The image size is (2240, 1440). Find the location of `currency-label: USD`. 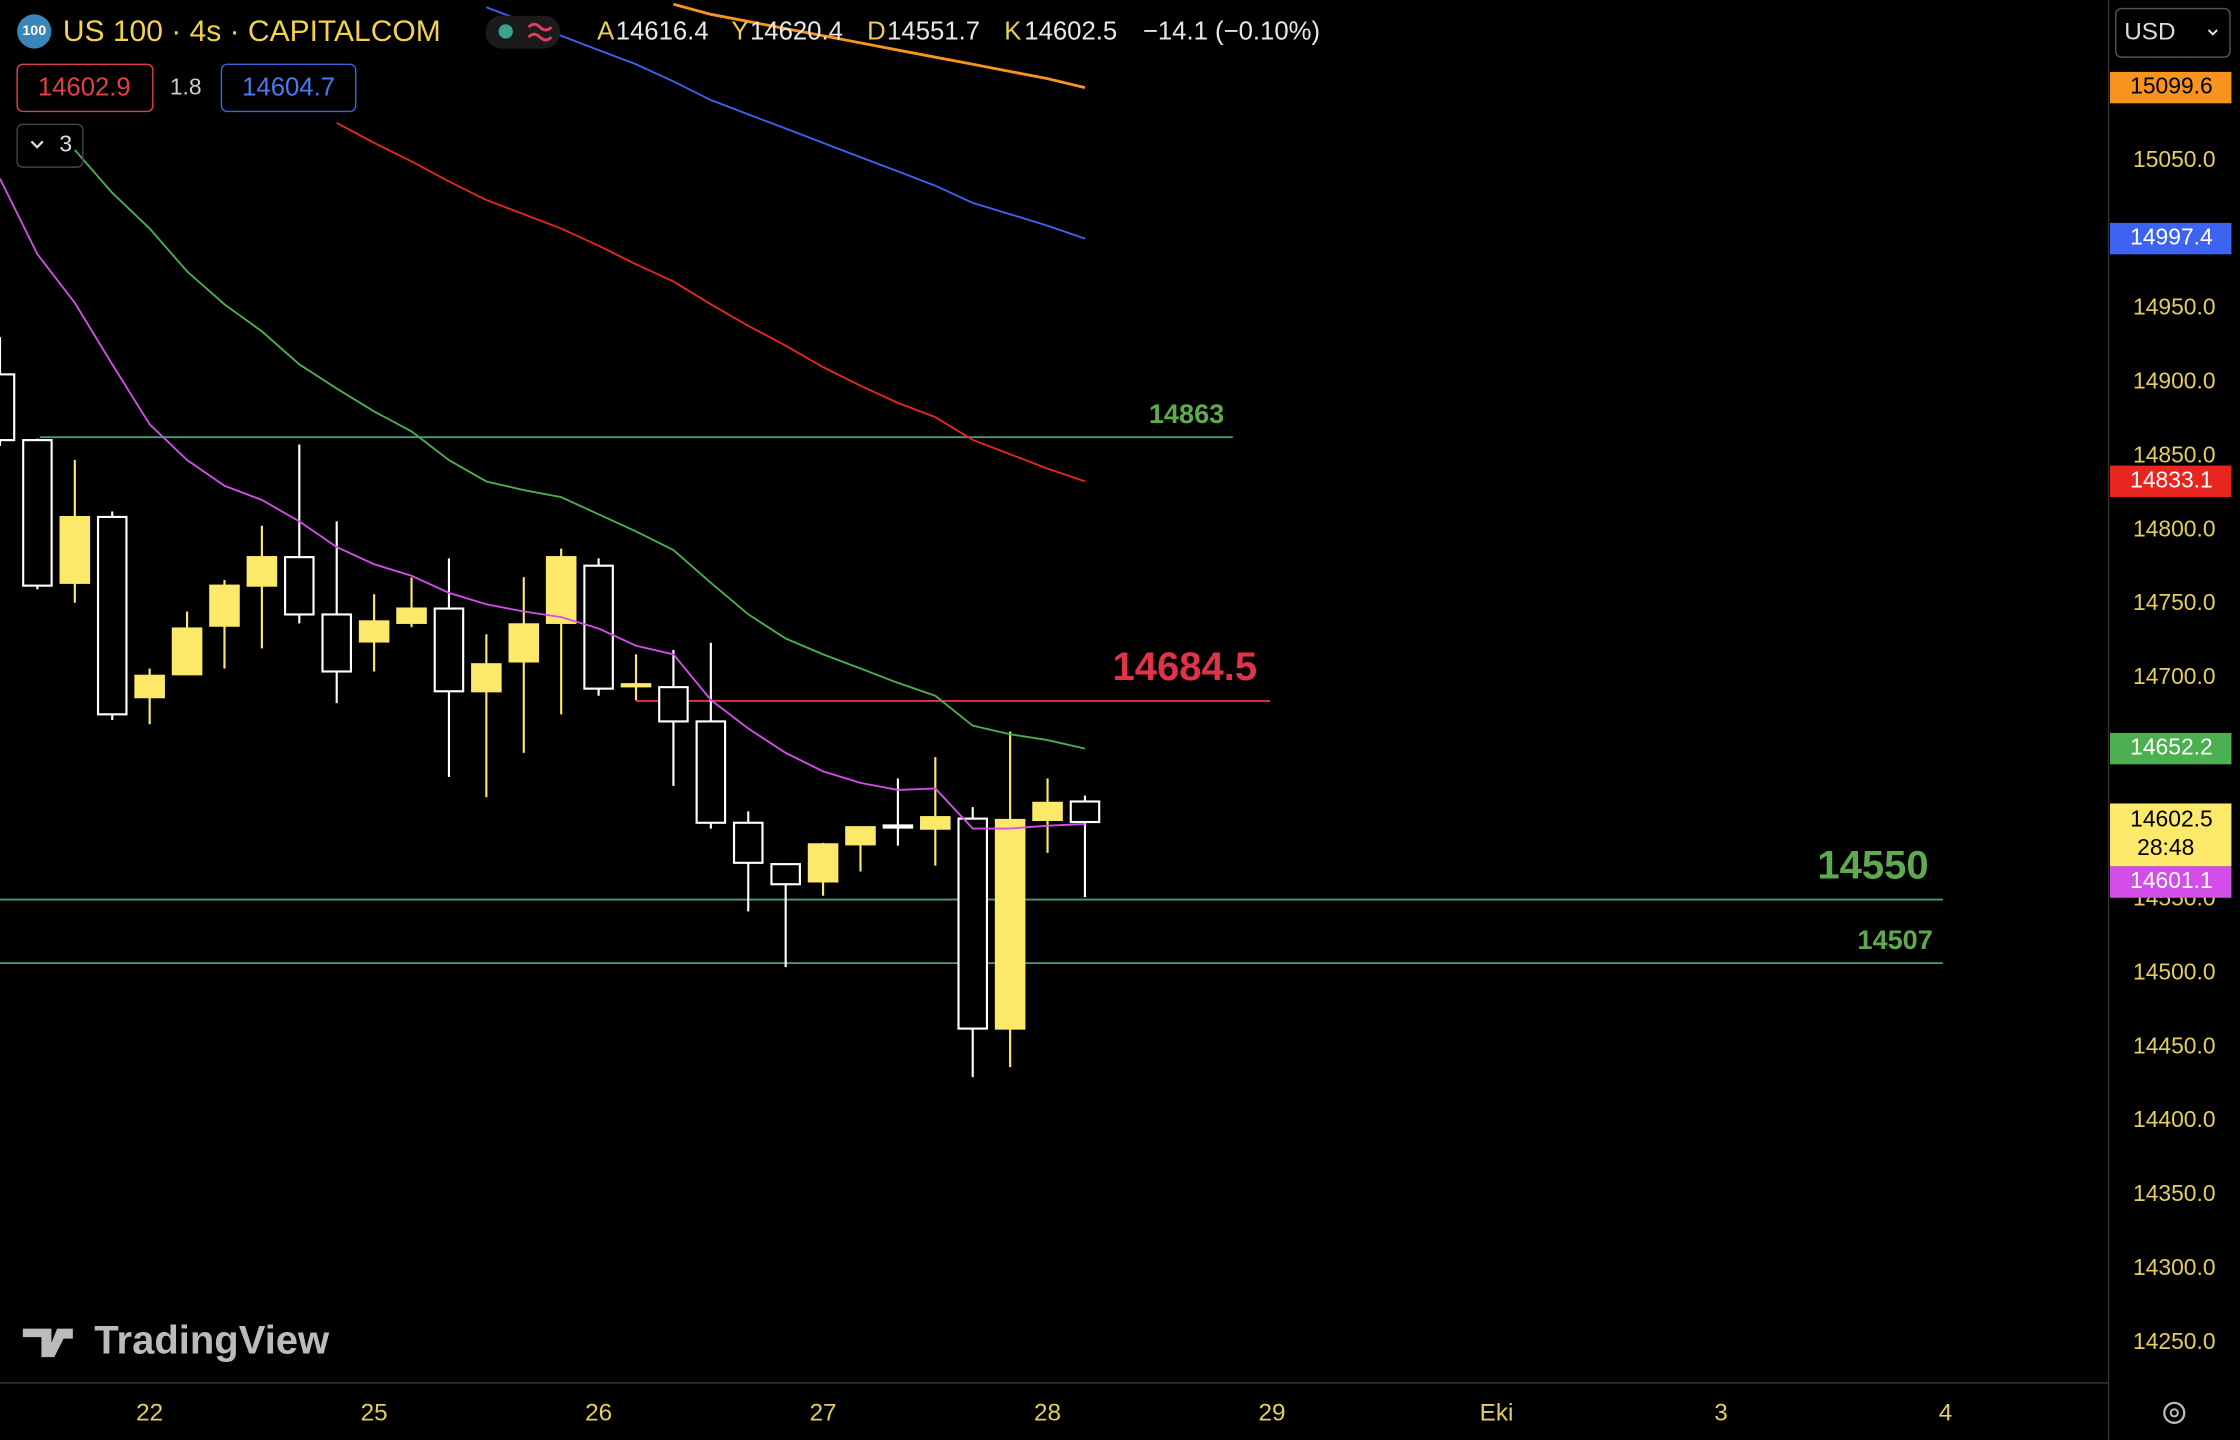

currency-label: USD is located at coordinates (2149, 31).